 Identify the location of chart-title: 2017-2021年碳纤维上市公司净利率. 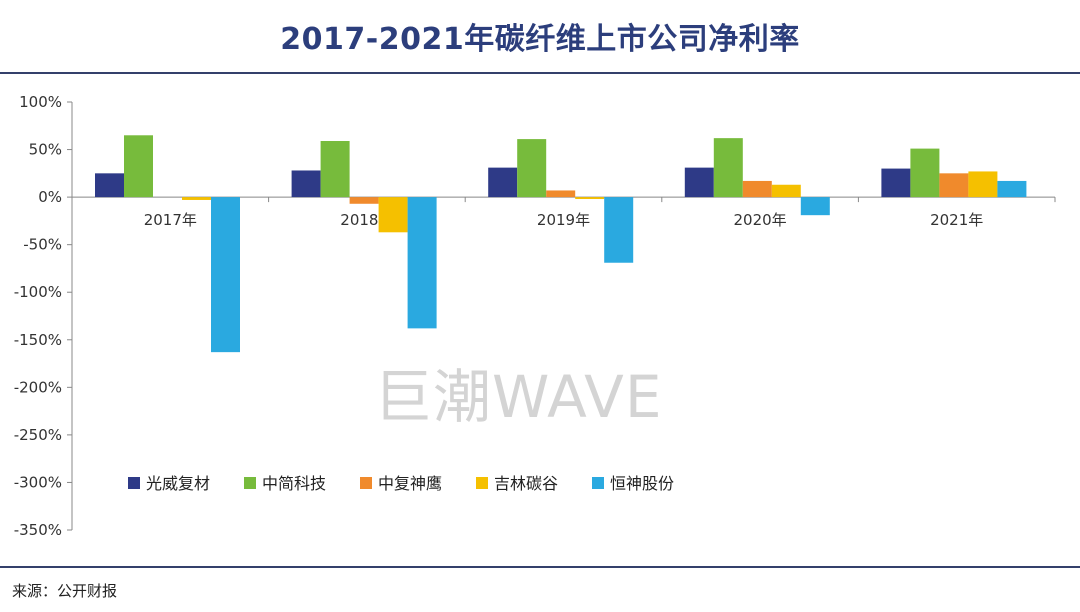
(540, 39).